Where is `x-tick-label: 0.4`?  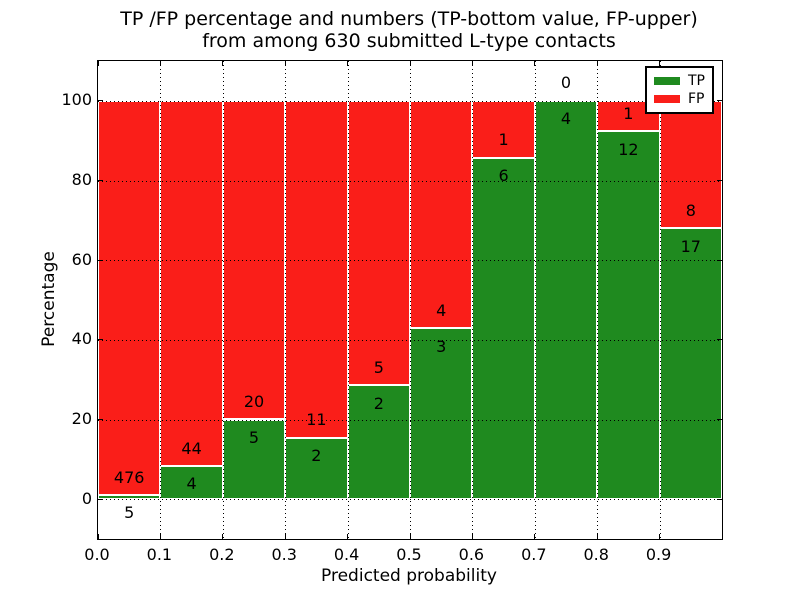 x-tick-label: 0.4 is located at coordinates (346, 554).